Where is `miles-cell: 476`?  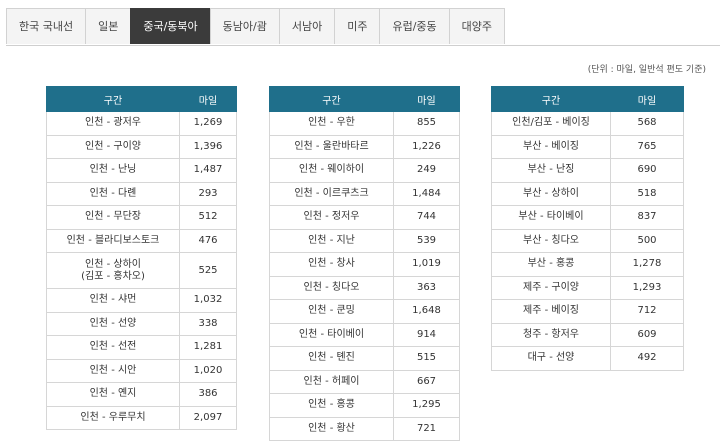 miles-cell: 476 is located at coordinates (208, 240).